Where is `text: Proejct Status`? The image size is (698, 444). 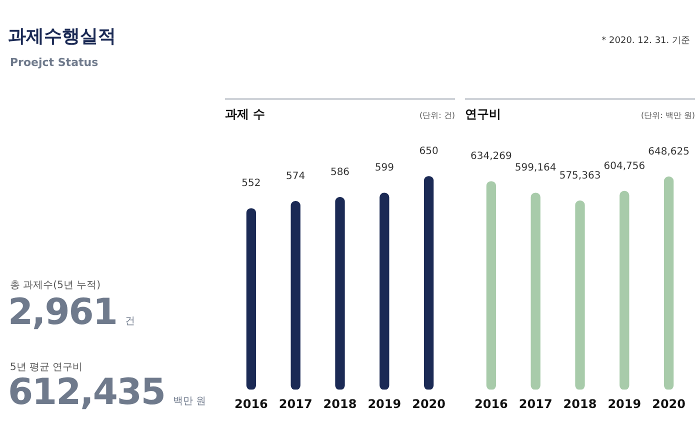
text: Proejct Status is located at coordinates (54, 62).